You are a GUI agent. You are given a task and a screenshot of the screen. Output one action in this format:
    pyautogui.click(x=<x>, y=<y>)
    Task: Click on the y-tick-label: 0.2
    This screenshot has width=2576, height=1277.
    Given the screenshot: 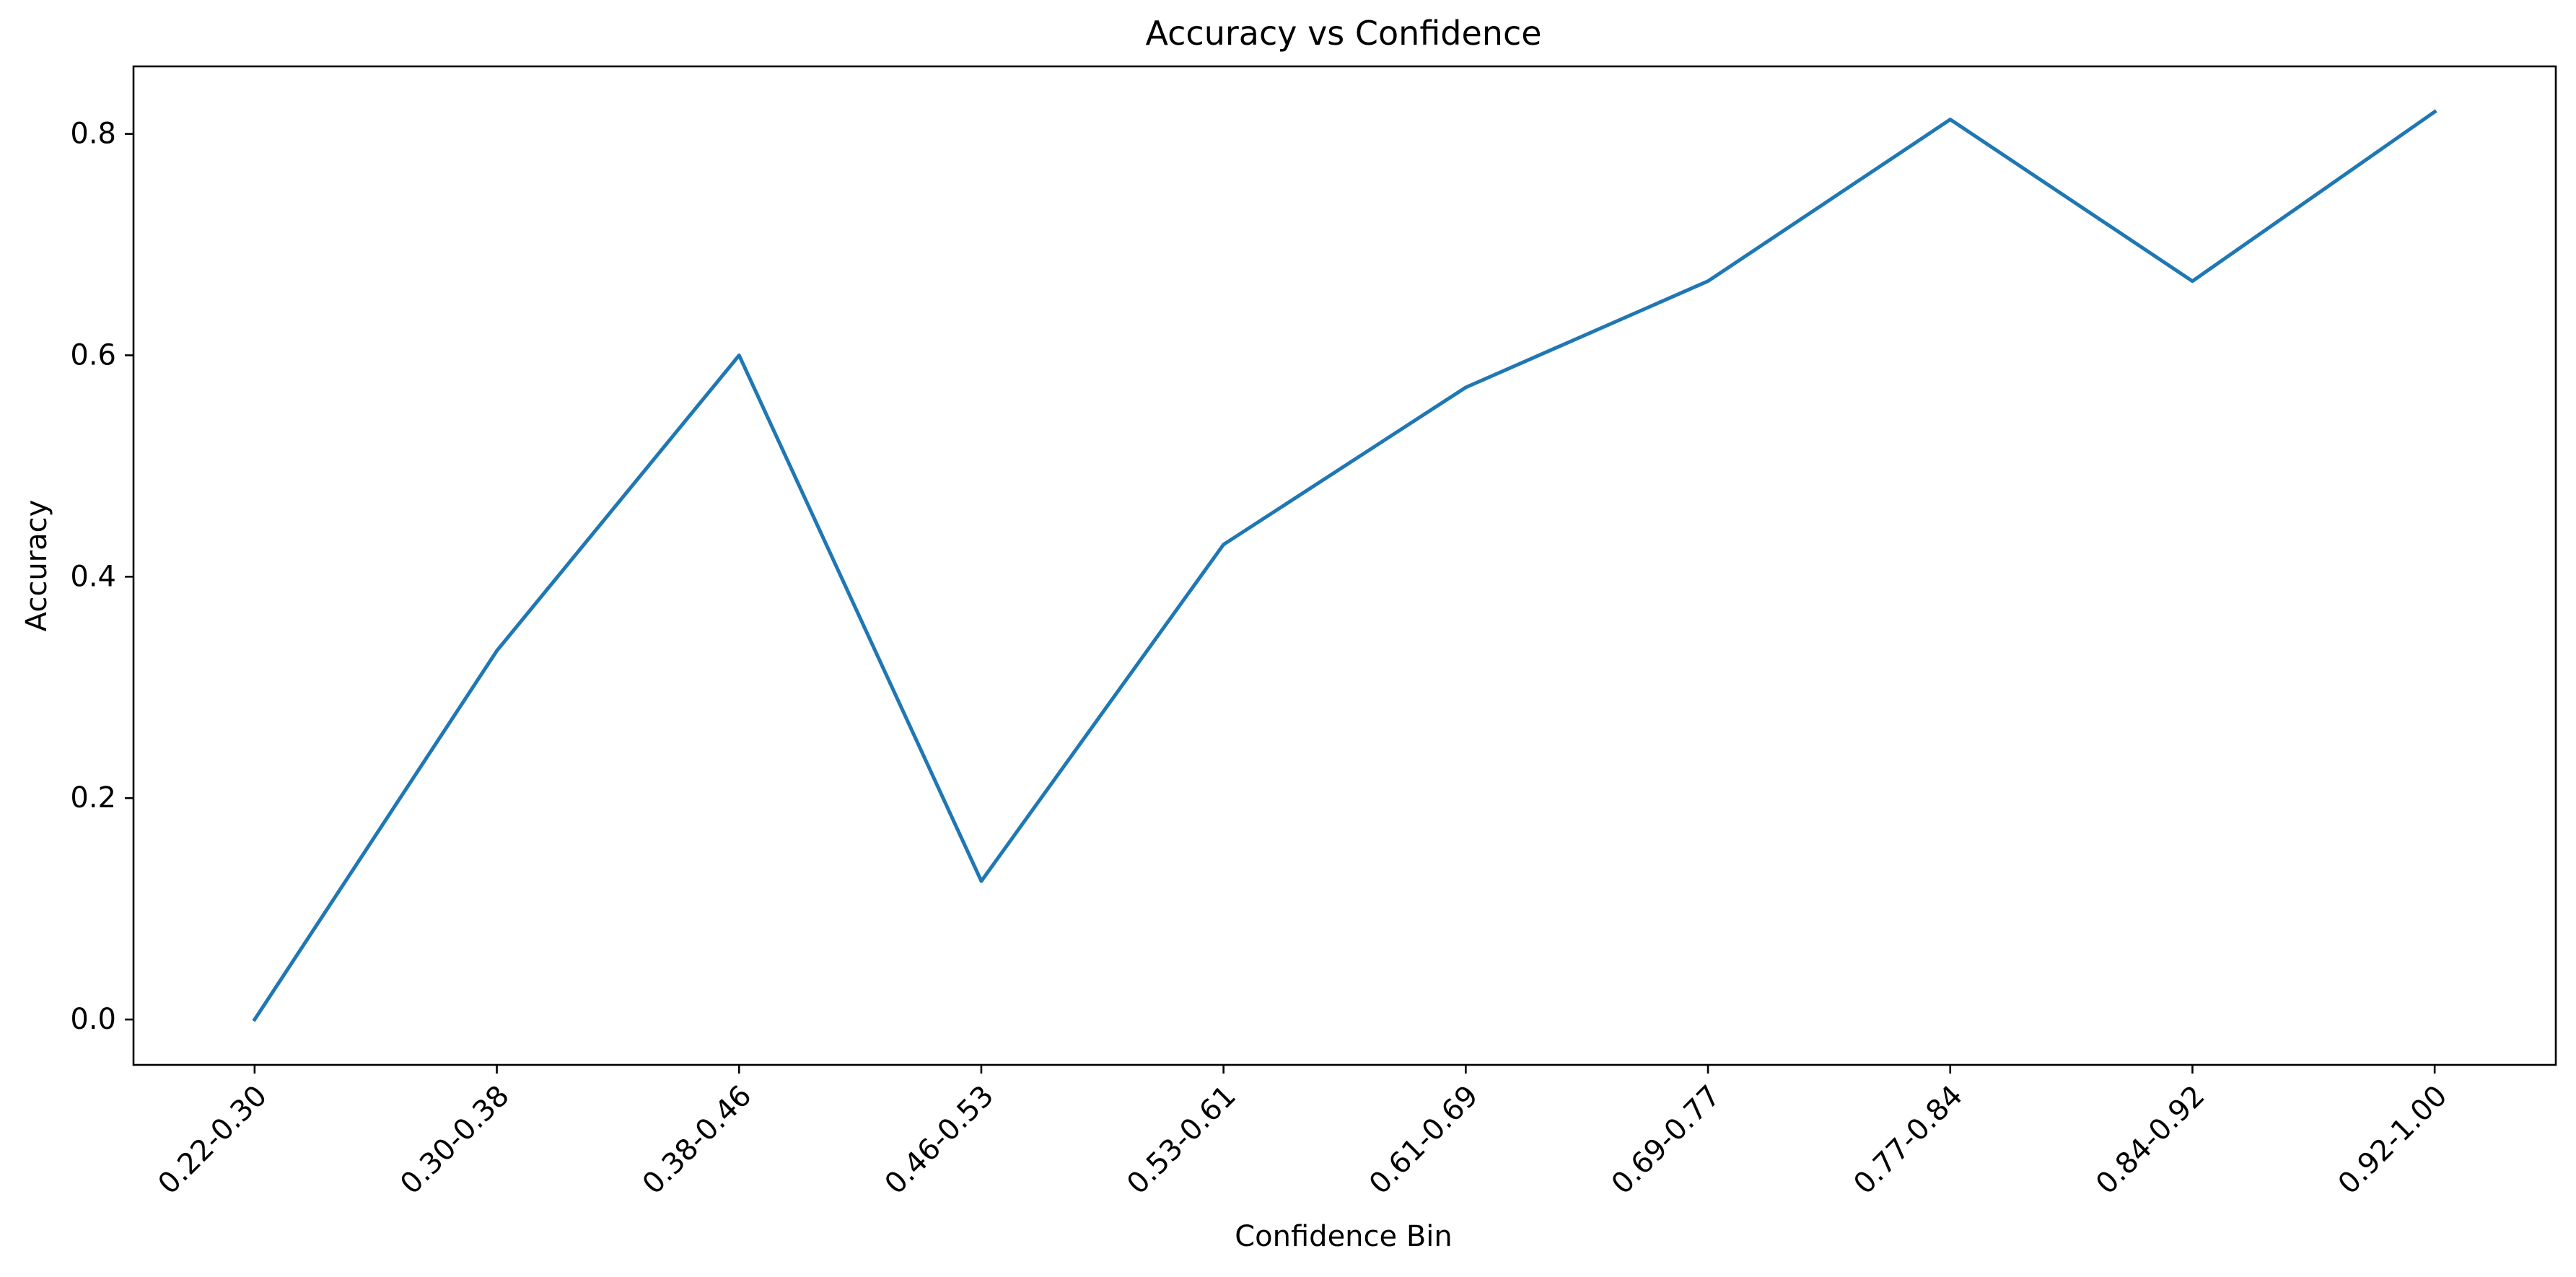 What is the action you would take?
    pyautogui.click(x=93, y=798)
    